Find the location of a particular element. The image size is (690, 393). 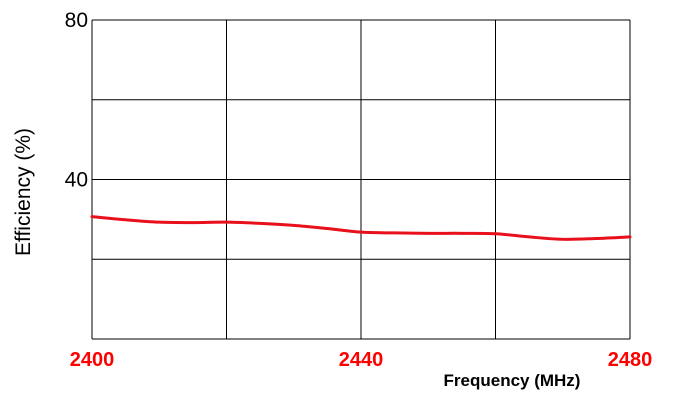

y-tick-label: 40 is located at coordinates (76, 180).